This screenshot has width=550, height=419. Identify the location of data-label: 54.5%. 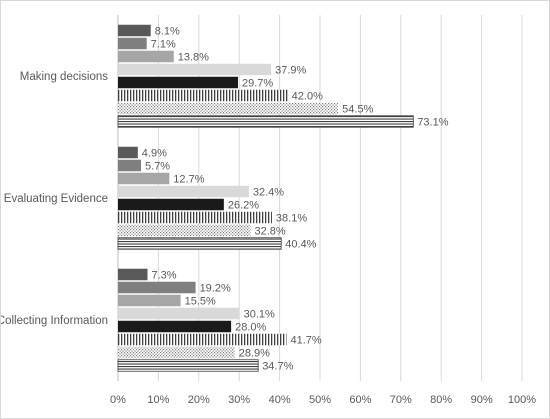
(357, 109).